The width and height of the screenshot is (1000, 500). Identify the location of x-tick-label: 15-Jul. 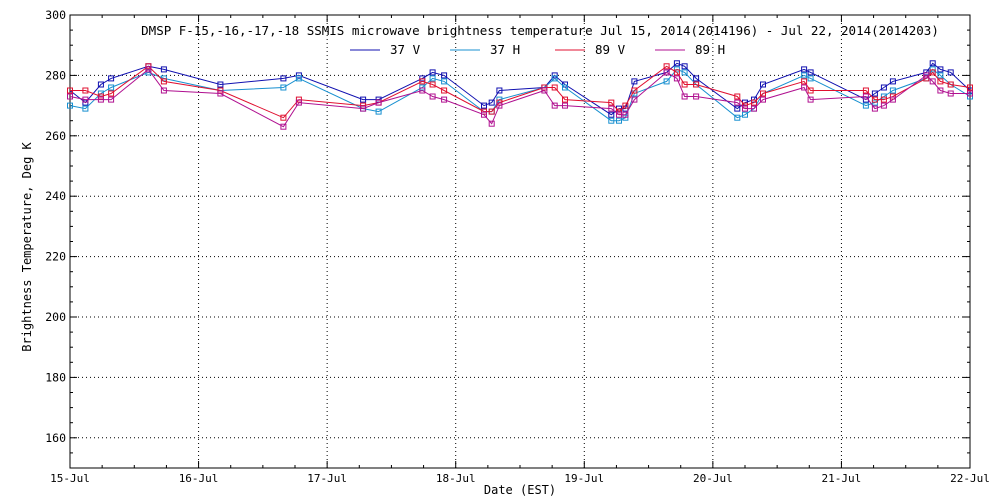
(70, 478).